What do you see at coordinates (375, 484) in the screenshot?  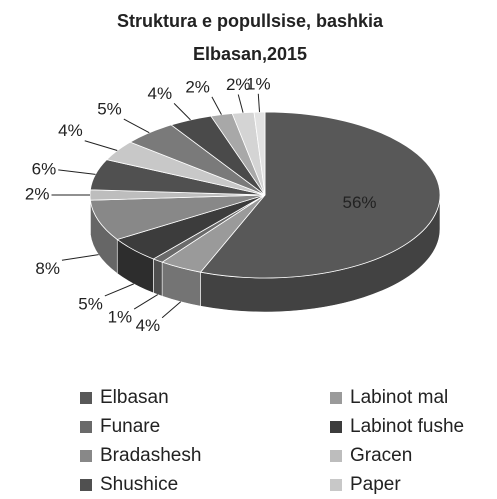 I see `legend-label: Paper` at bounding box center [375, 484].